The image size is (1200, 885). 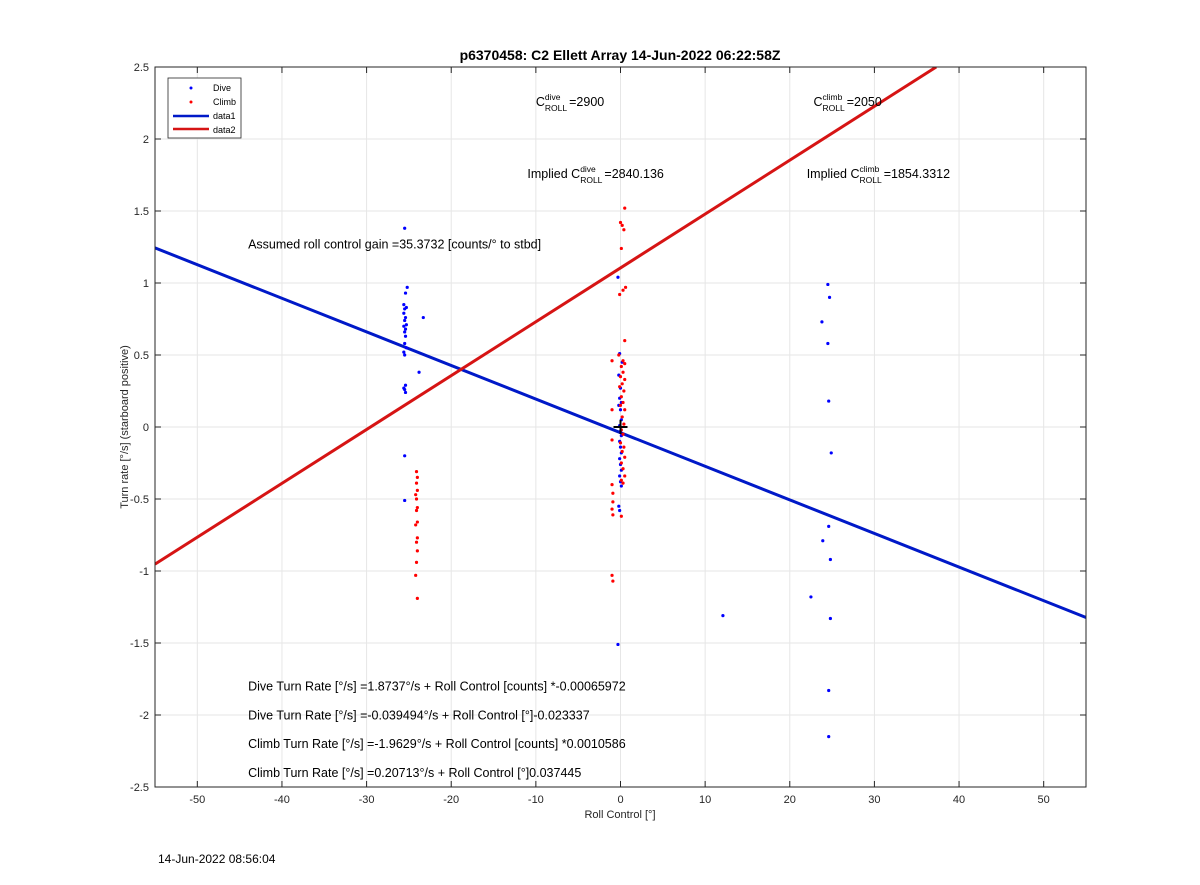 I want to click on y-tick-label: -2.5, so click(x=139, y=788).